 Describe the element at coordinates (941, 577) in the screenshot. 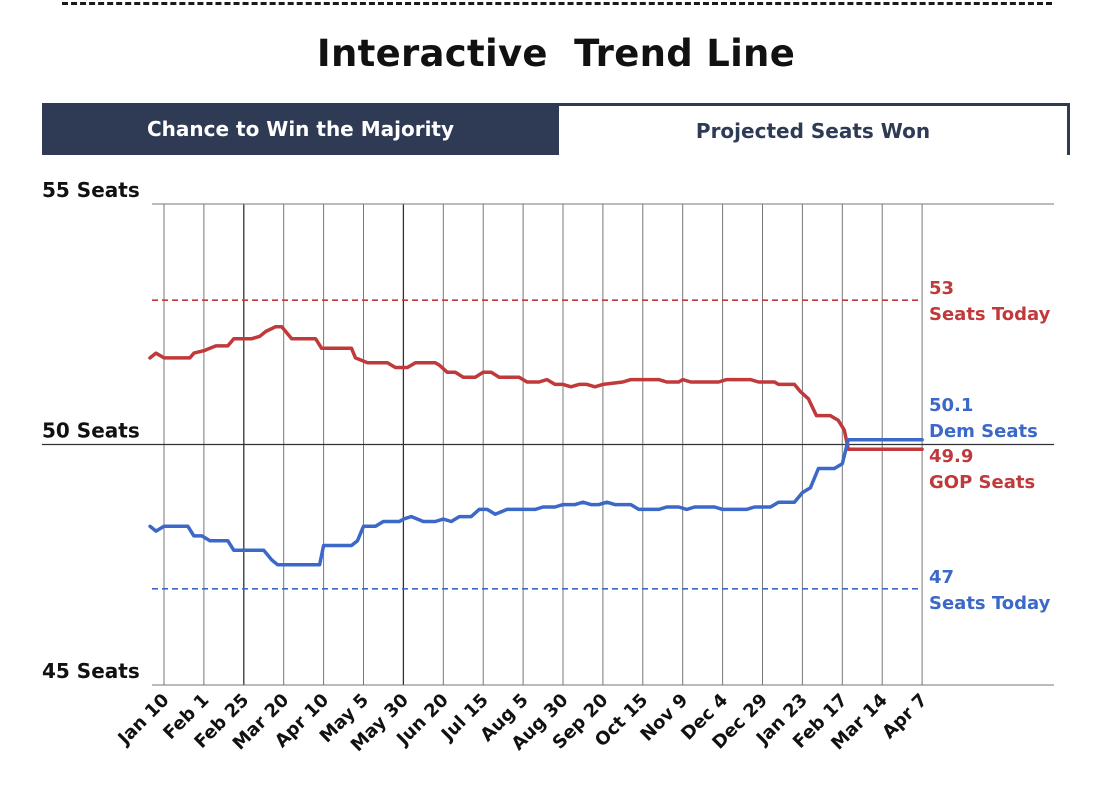

I see `reference-value-dem: 47` at that location.